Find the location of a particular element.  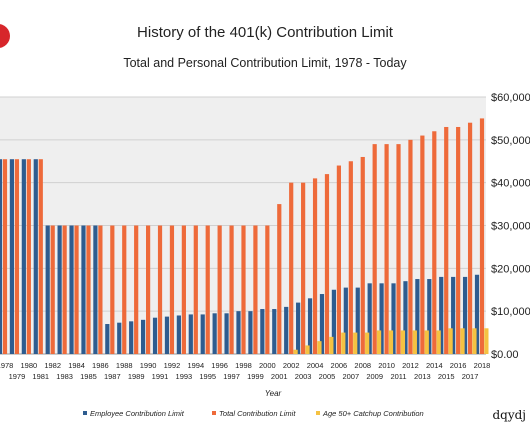

x-tick-label: 1999 is located at coordinates (255, 376).